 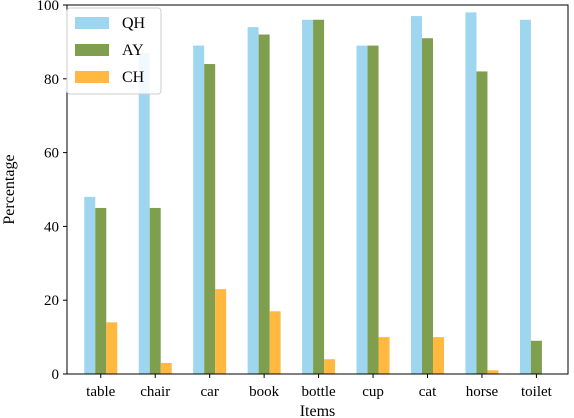 I want to click on y-tick-label: 80, so click(x=51, y=80).